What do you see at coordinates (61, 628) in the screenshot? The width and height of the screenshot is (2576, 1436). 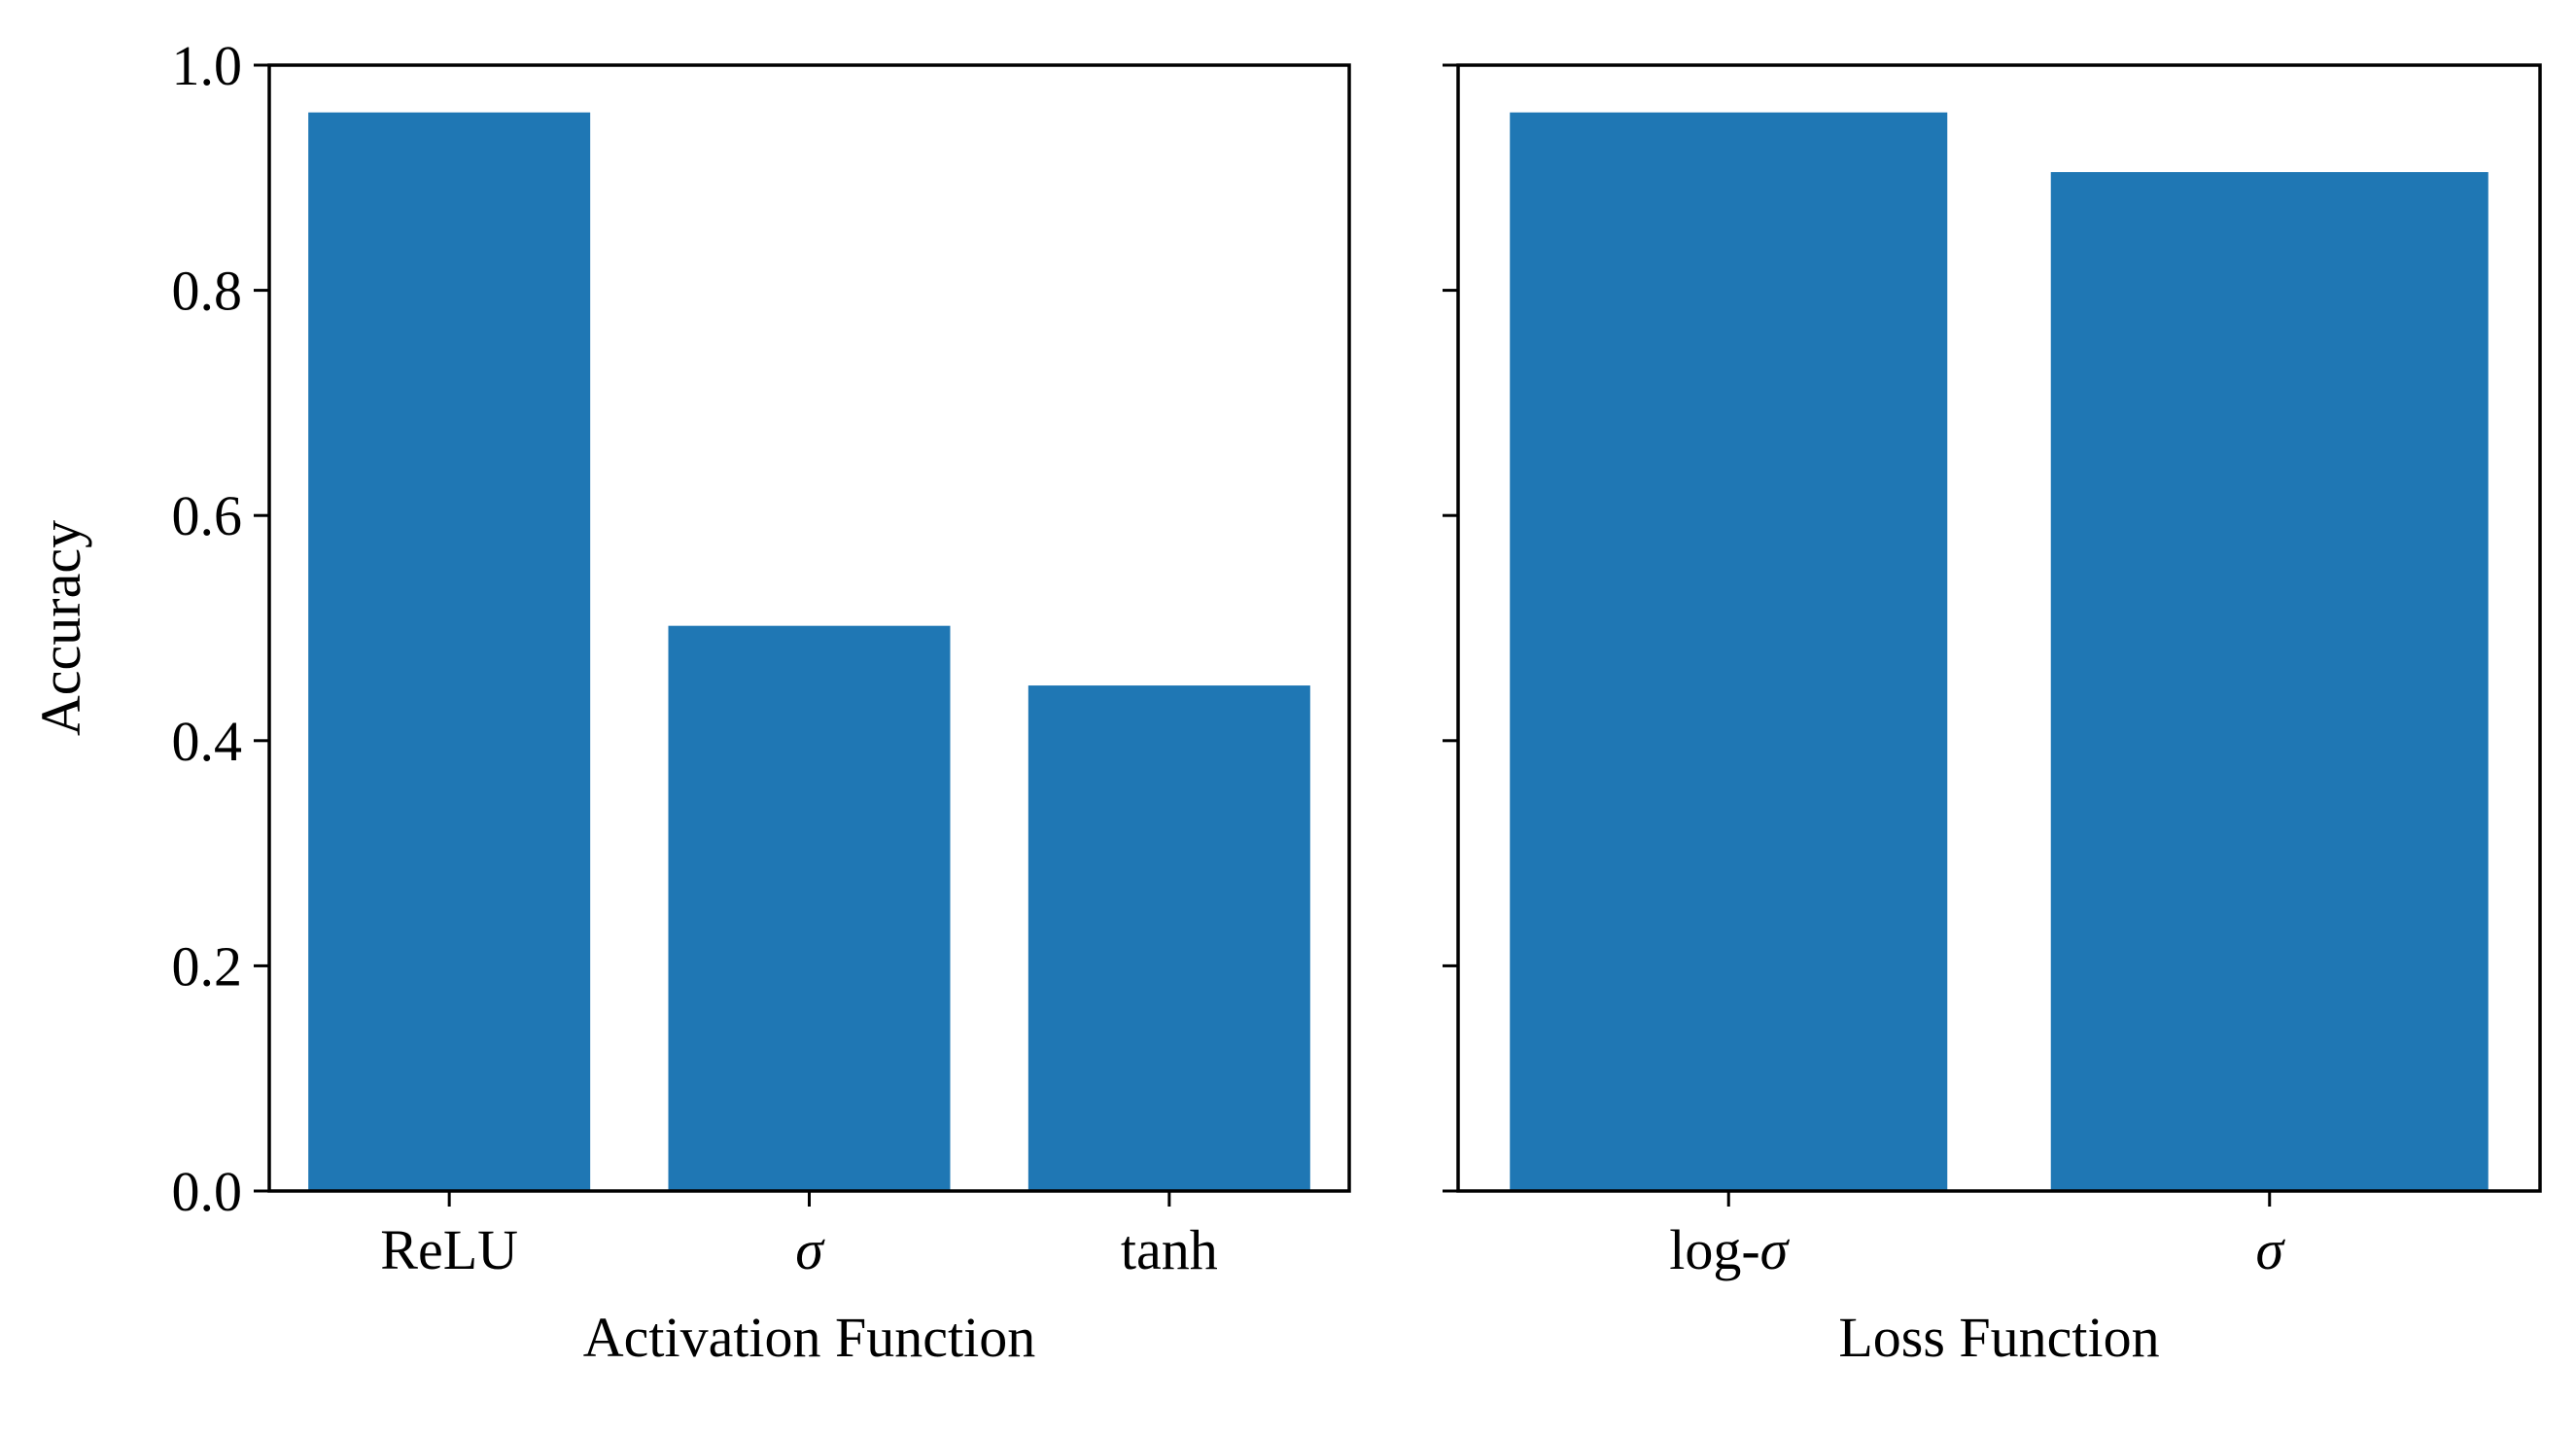 I see `y-axis-label: Accuracy` at bounding box center [61, 628].